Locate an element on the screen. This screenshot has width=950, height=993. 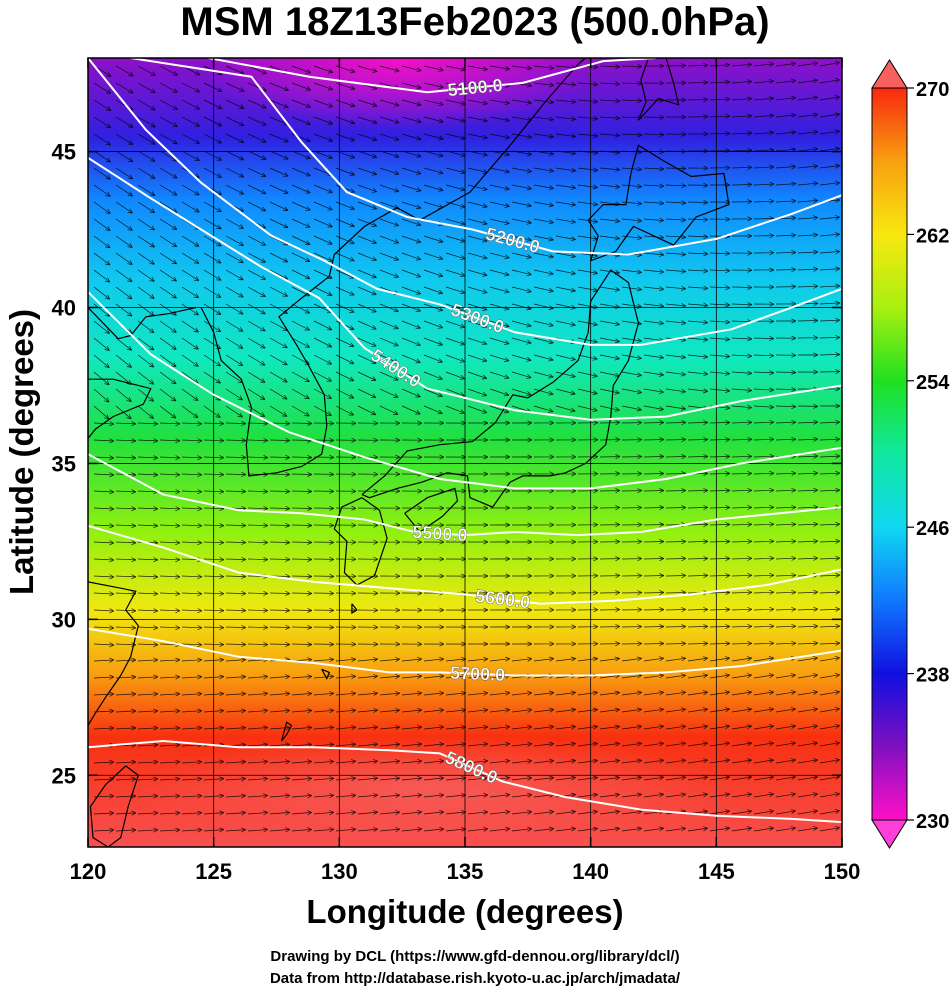
y-tick-label: 45 is located at coordinates (64, 152).